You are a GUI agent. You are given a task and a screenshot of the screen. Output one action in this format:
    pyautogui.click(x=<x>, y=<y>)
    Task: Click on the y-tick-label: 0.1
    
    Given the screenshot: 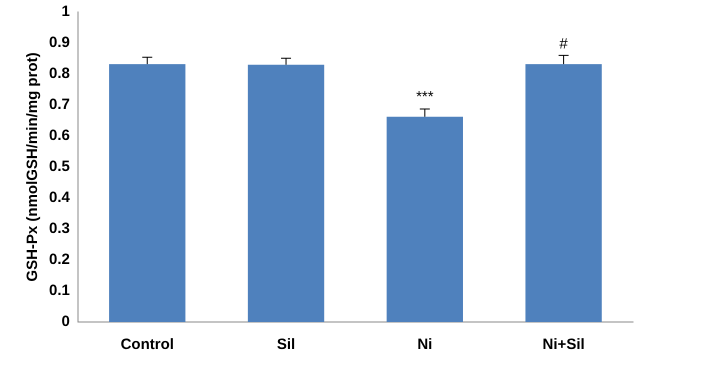 What is the action you would take?
    pyautogui.click(x=59, y=291)
    